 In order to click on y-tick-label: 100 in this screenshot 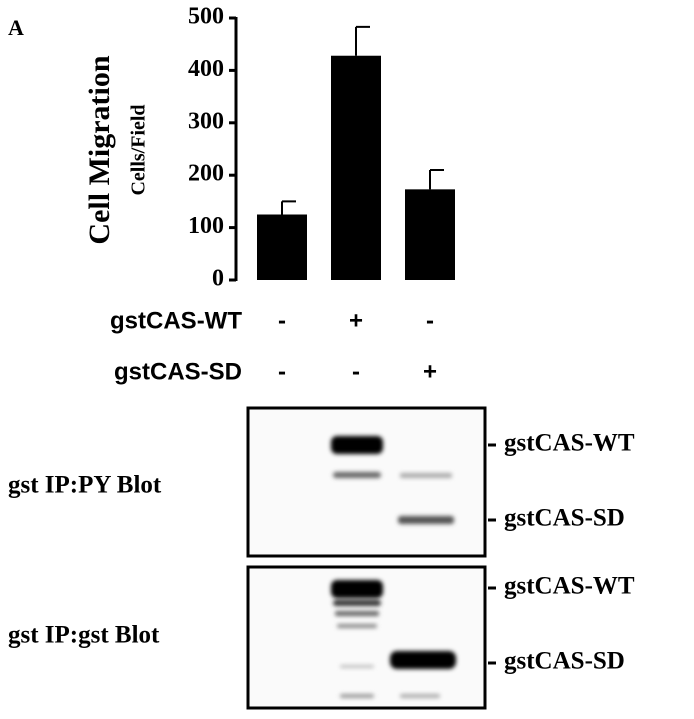, I will do `click(206, 226)`.